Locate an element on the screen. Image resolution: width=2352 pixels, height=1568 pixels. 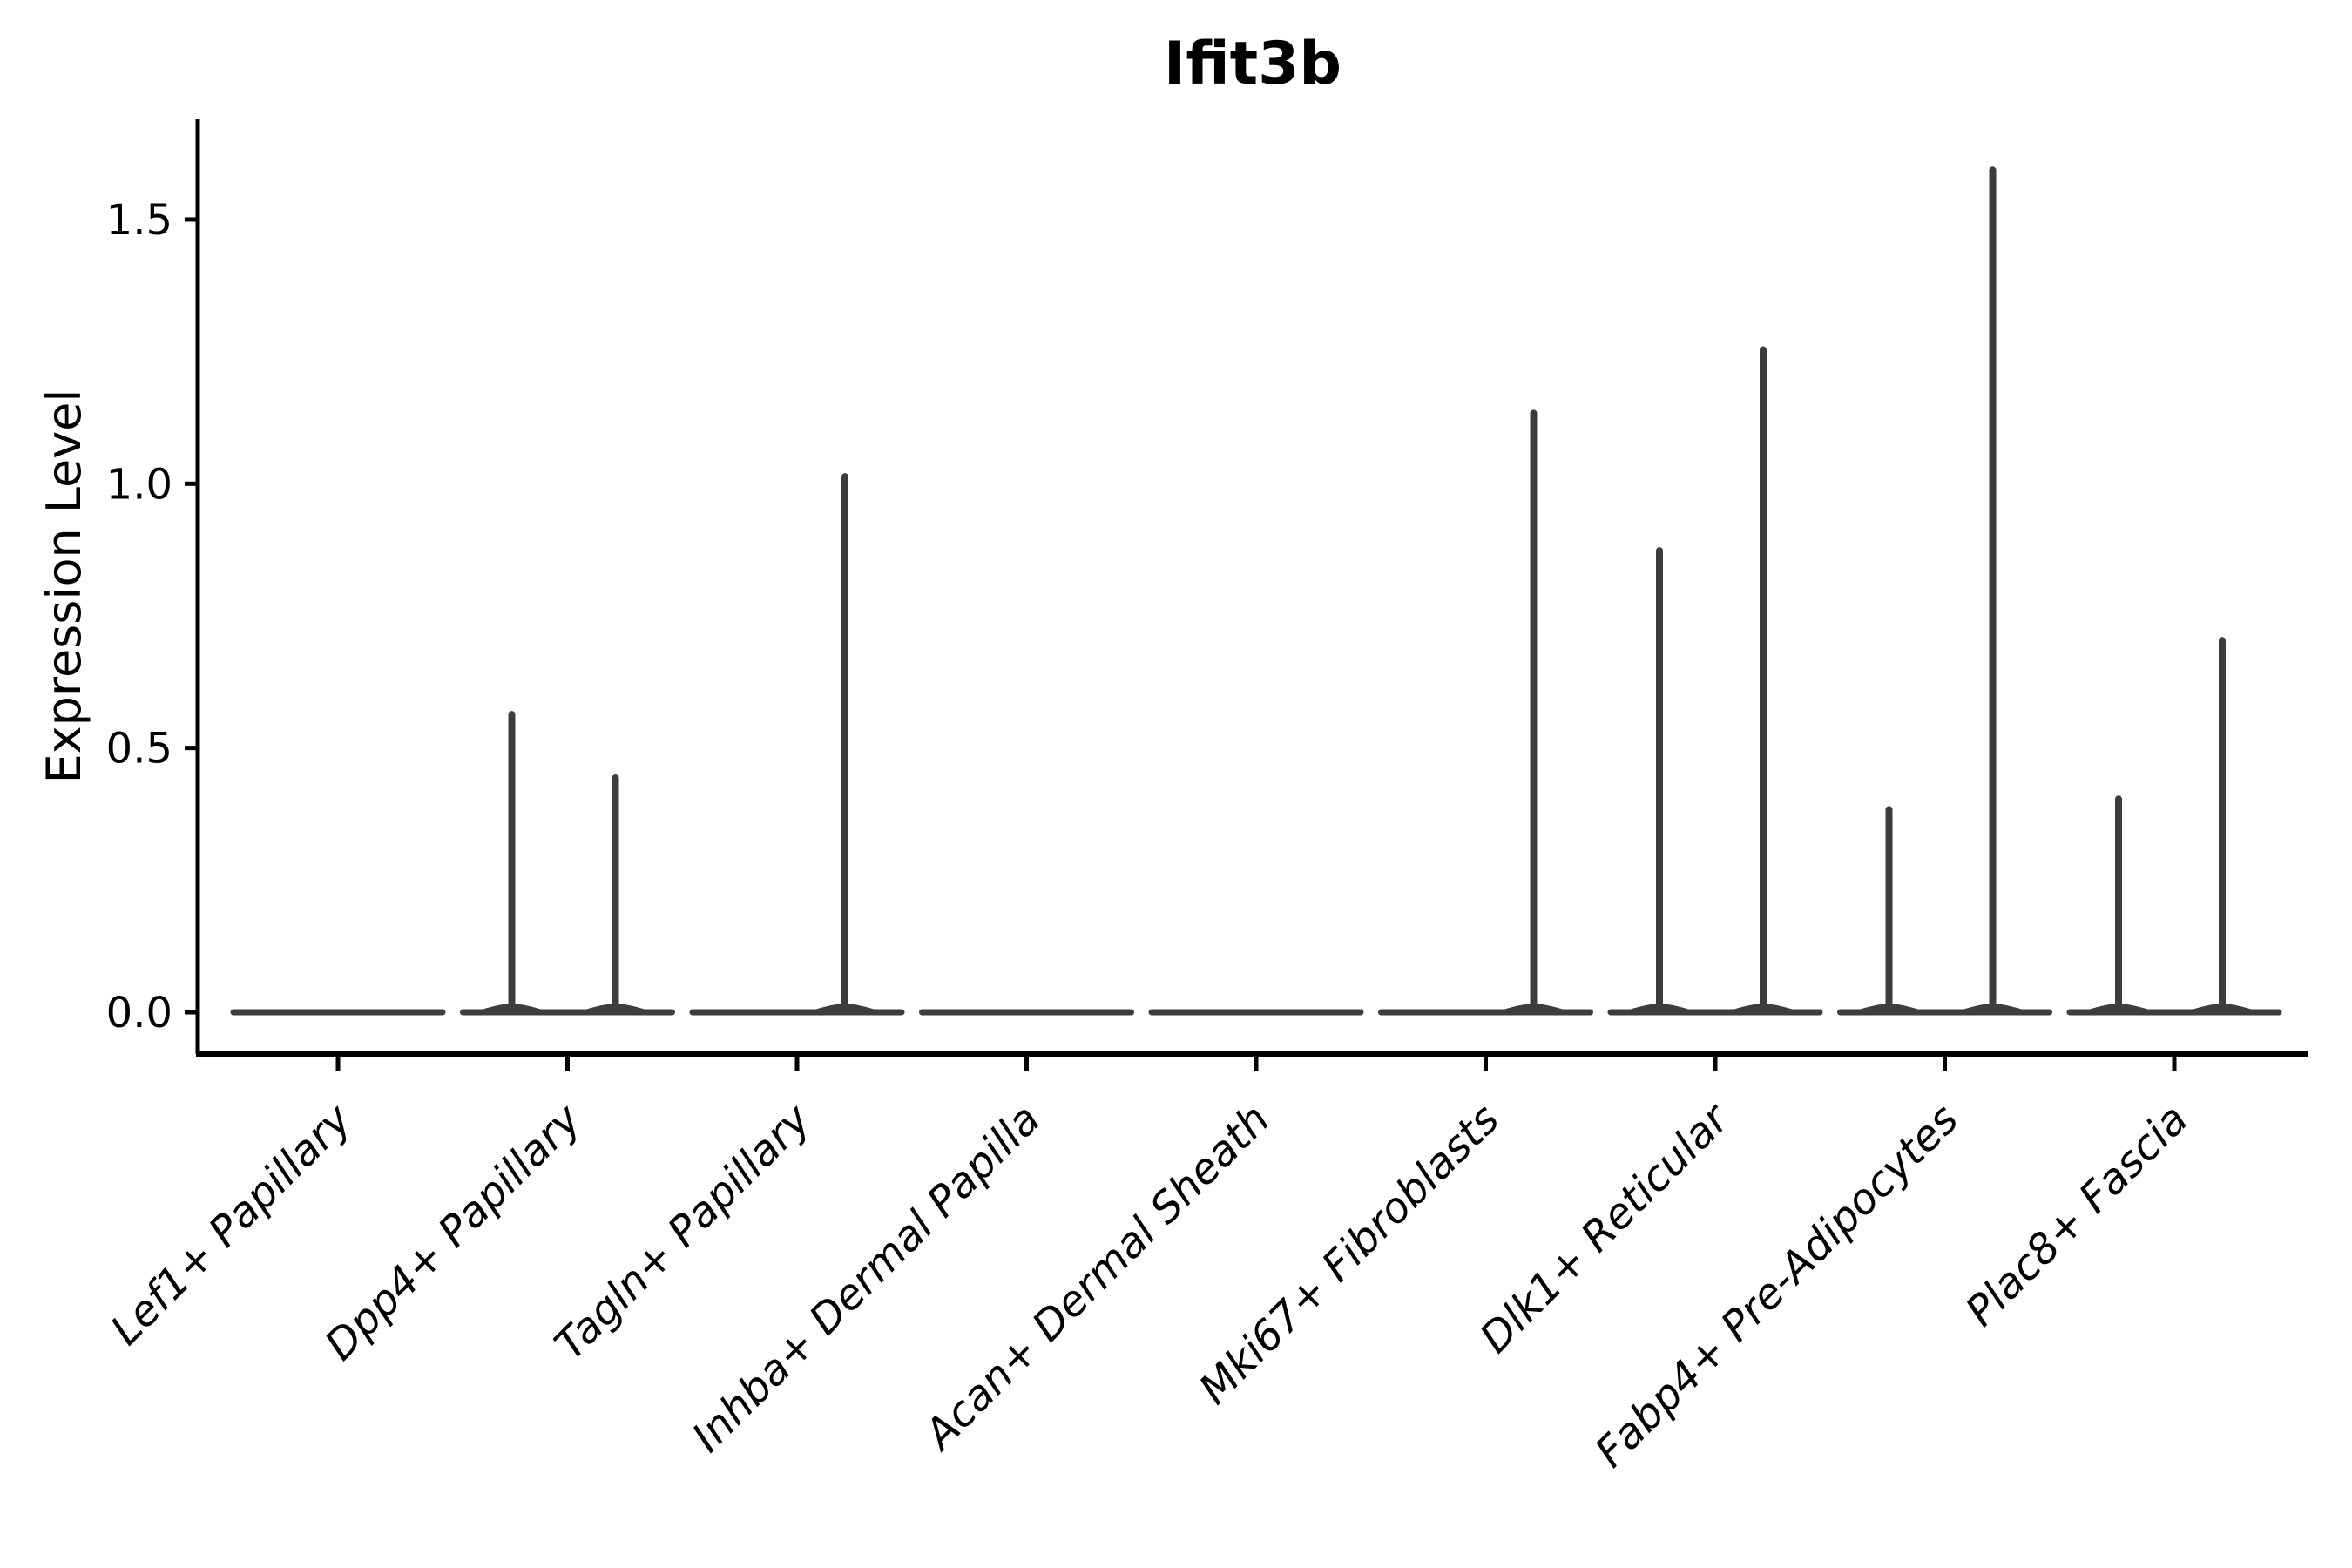
y-axis-label: Expression Level is located at coordinates (64, 586).